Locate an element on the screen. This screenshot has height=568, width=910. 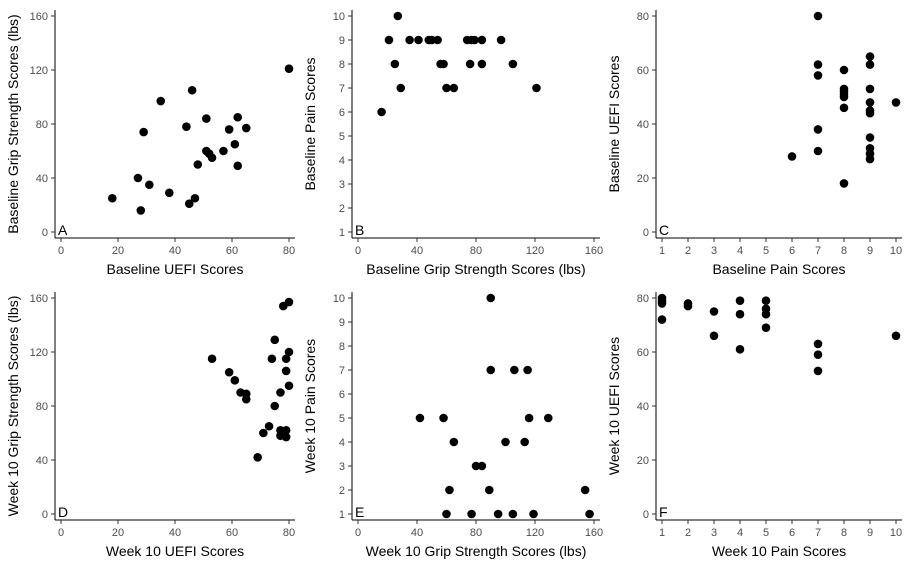
x-axis-title: Baseline UEFI Scores is located at coordinates (175, 269).